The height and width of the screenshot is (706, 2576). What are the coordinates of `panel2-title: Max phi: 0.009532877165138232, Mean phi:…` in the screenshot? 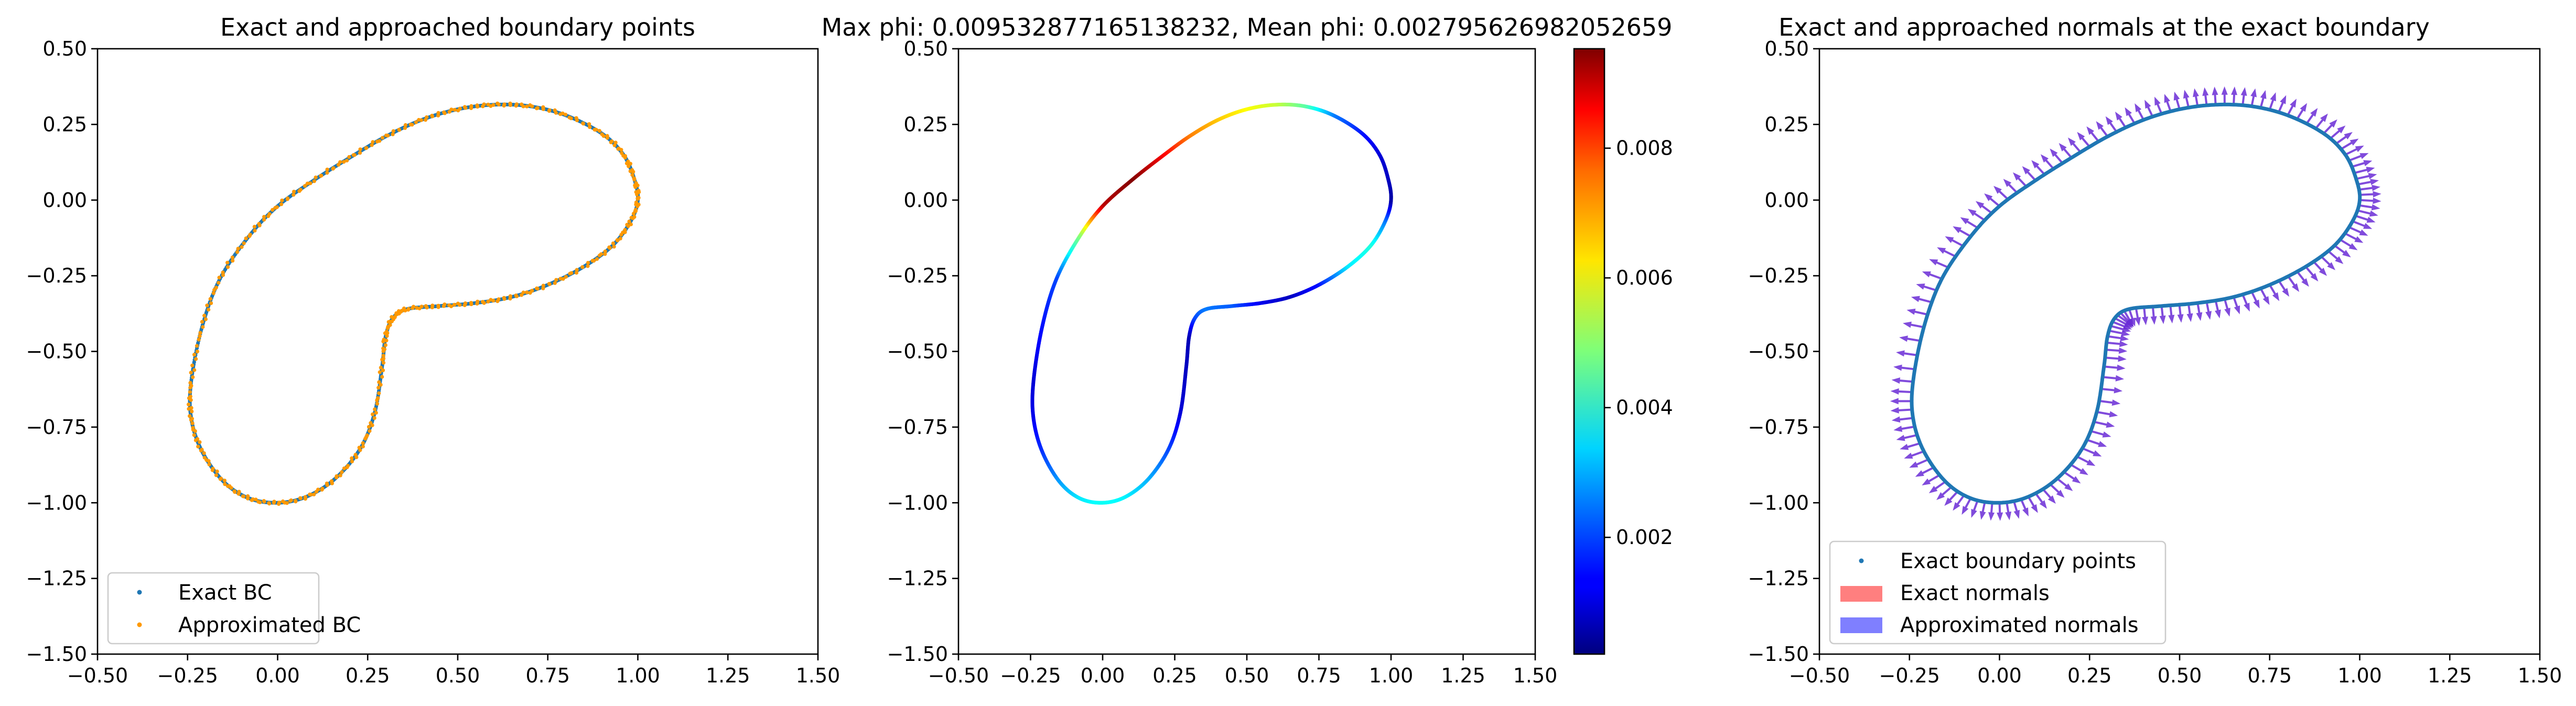 It's located at (1247, 27).